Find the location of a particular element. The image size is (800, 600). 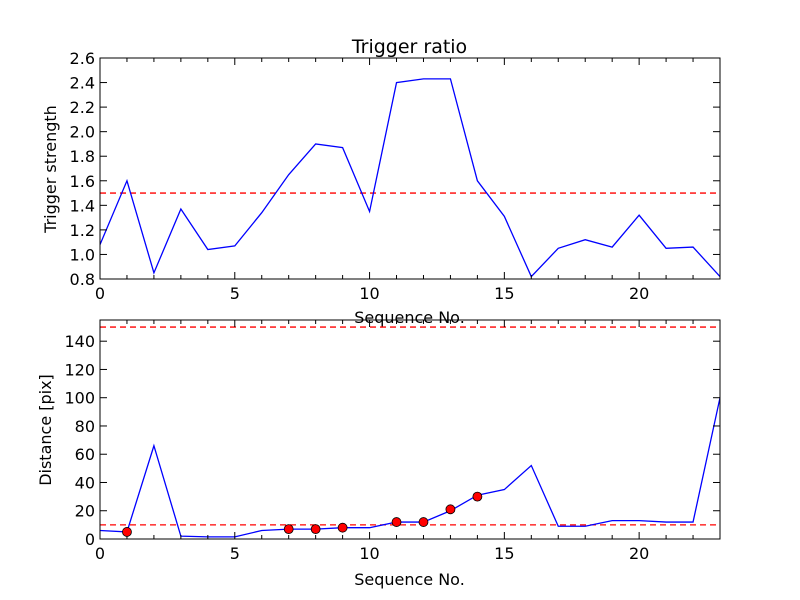

y-tick-label: 40 is located at coordinates (85, 482).